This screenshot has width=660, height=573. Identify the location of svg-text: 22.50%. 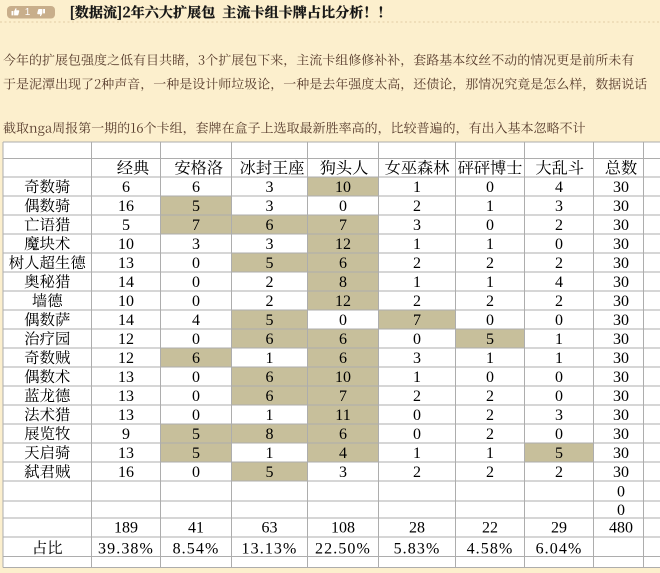
(343, 549).